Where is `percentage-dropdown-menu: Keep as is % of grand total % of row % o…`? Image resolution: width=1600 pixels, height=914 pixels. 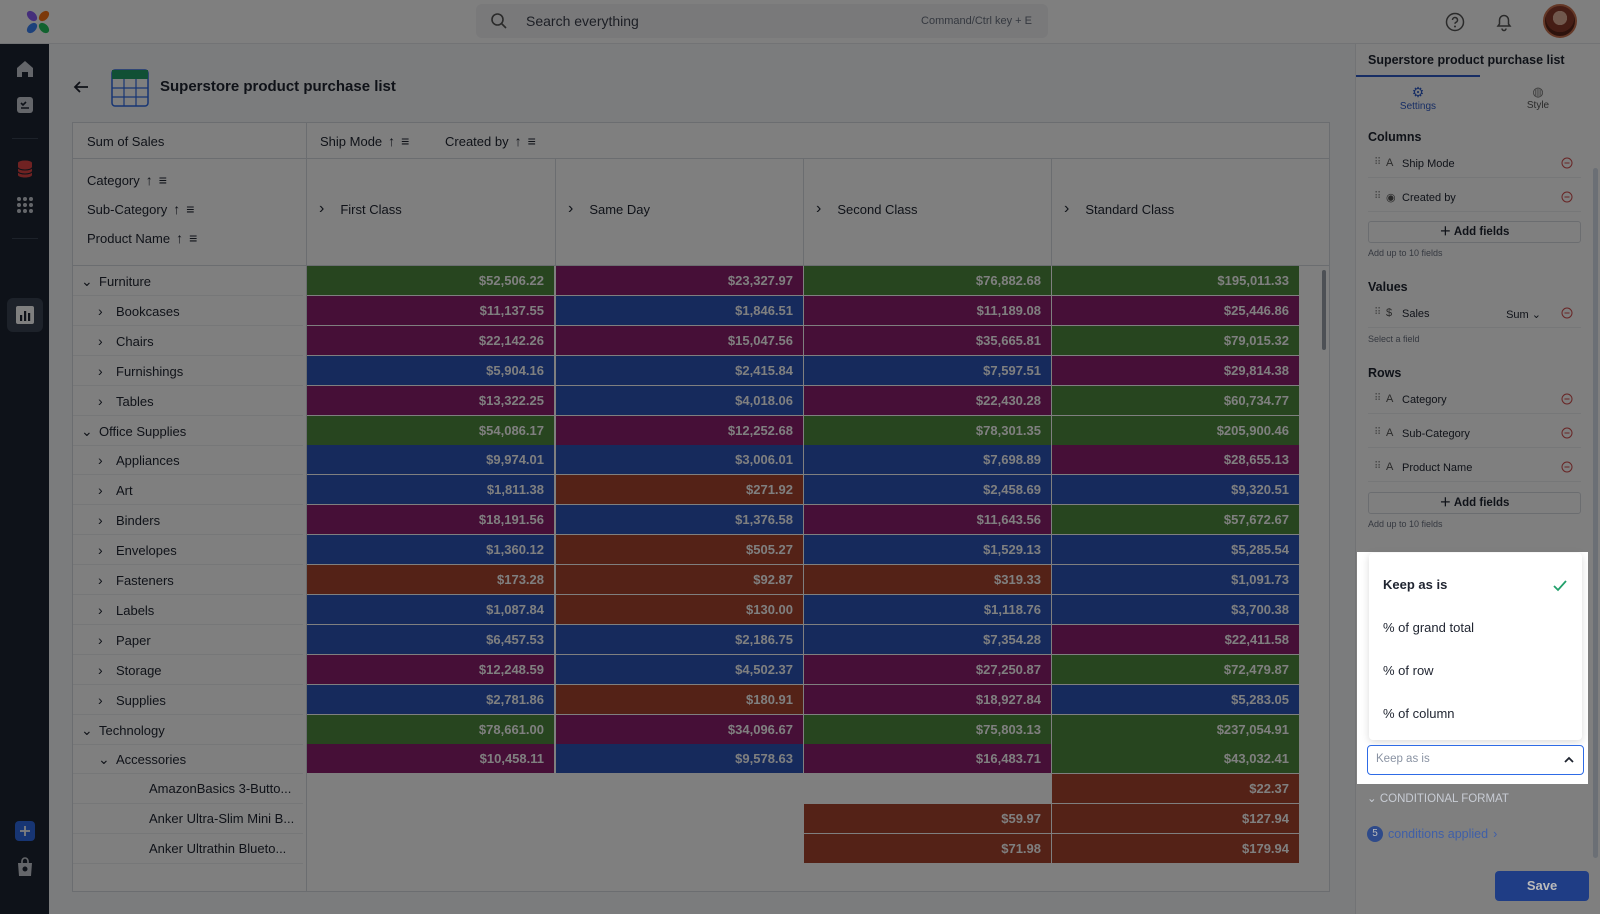
percentage-dropdown-menu: Keep as is % of grand total % of row % o… is located at coordinates (1475, 646).